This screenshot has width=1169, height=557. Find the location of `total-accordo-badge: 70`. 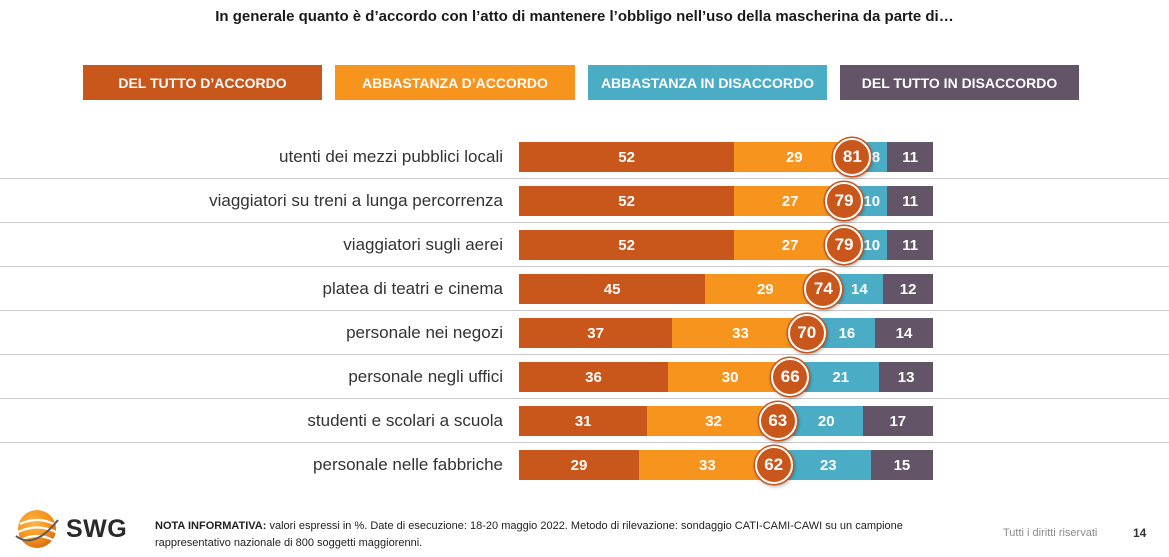

total-accordo-badge: 70 is located at coordinates (806, 333).